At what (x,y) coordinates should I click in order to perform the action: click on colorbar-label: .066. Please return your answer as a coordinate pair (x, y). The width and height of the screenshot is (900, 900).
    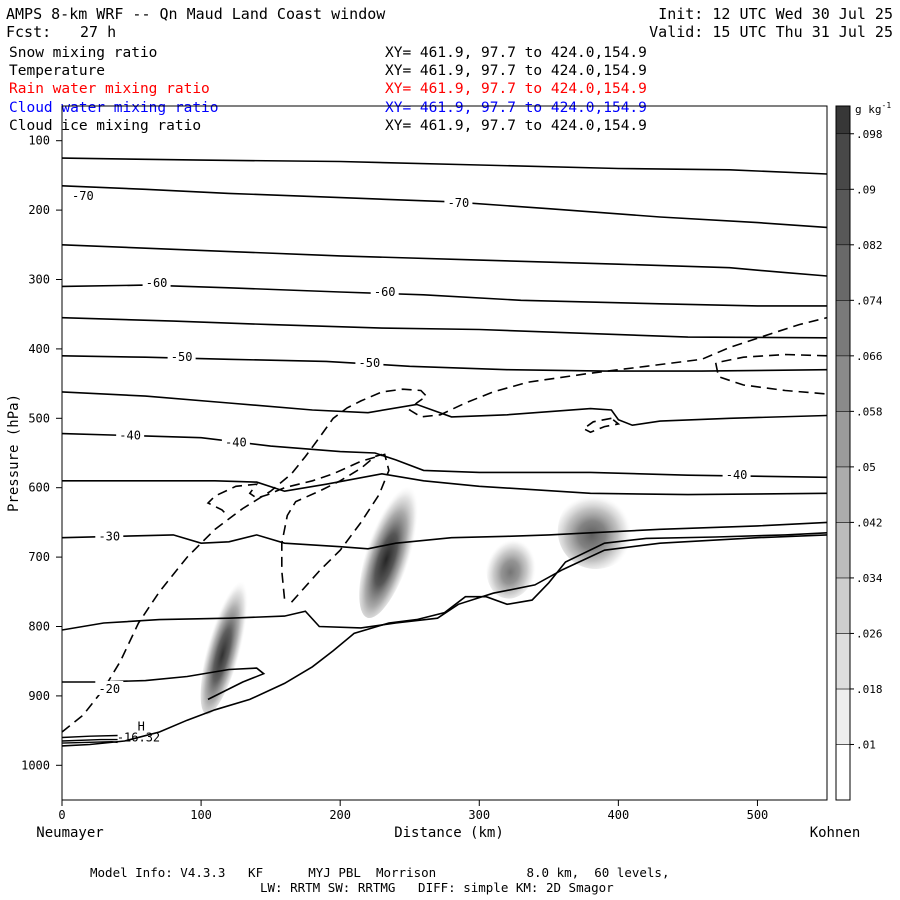
    Looking at the image, I should click on (869, 356).